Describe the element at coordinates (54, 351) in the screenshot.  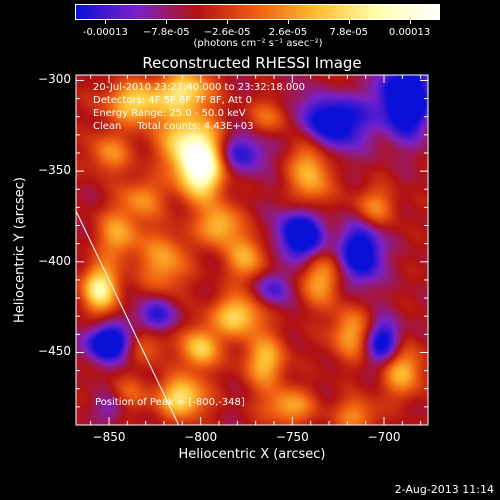
I see `y-tick-label: −450` at that location.